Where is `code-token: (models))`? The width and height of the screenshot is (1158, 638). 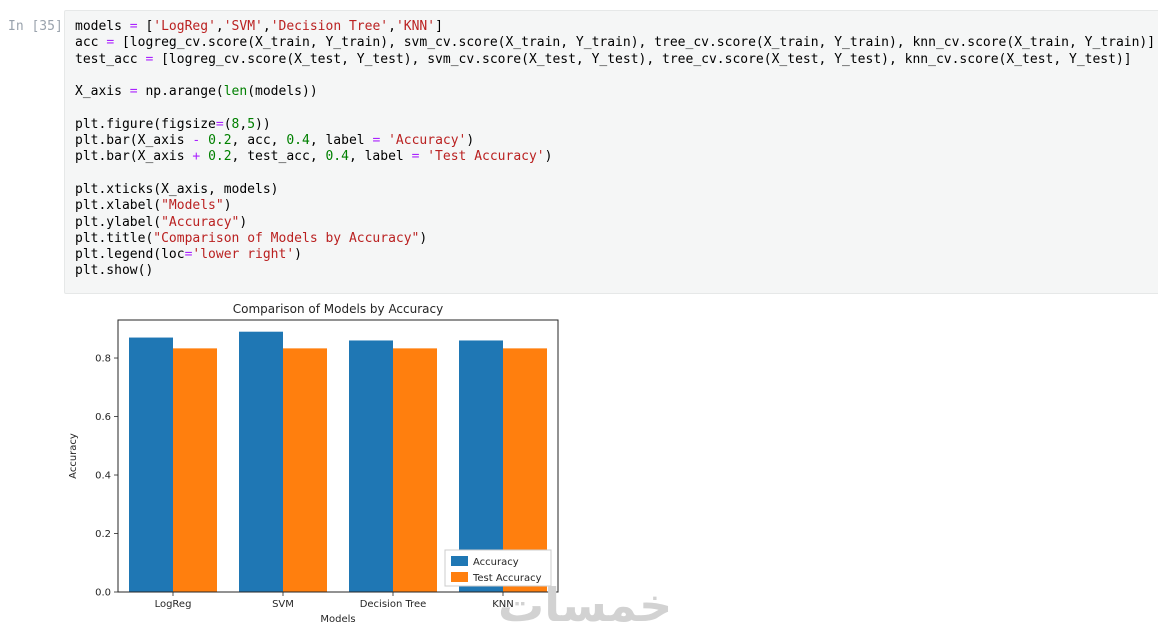
code-token: (models)) is located at coordinates (282, 92).